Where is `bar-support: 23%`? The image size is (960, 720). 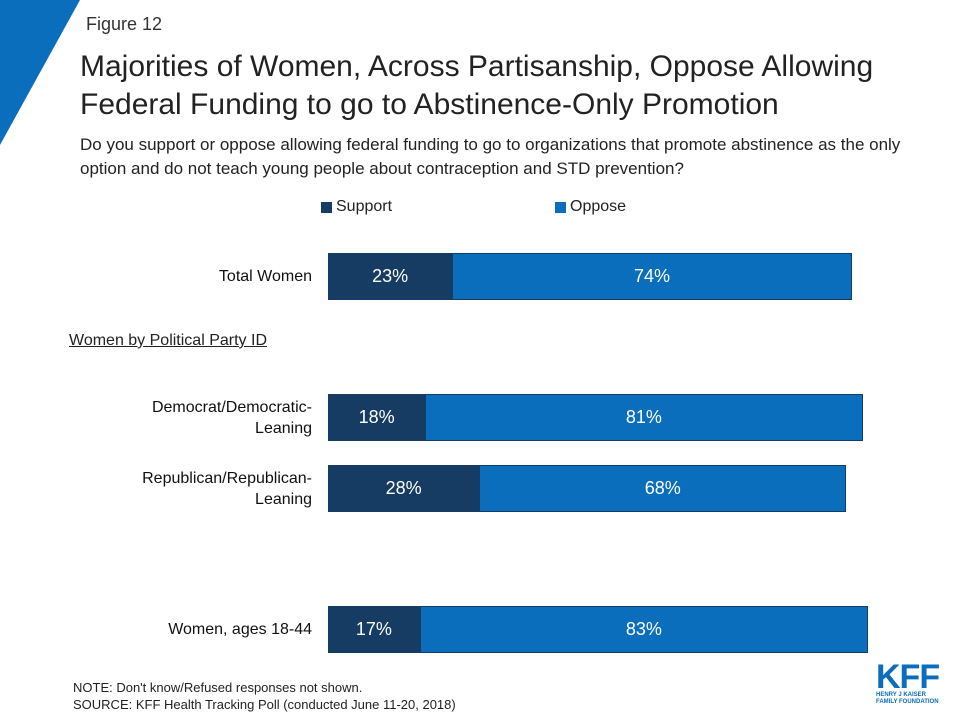 bar-support: 23% is located at coordinates (390, 276).